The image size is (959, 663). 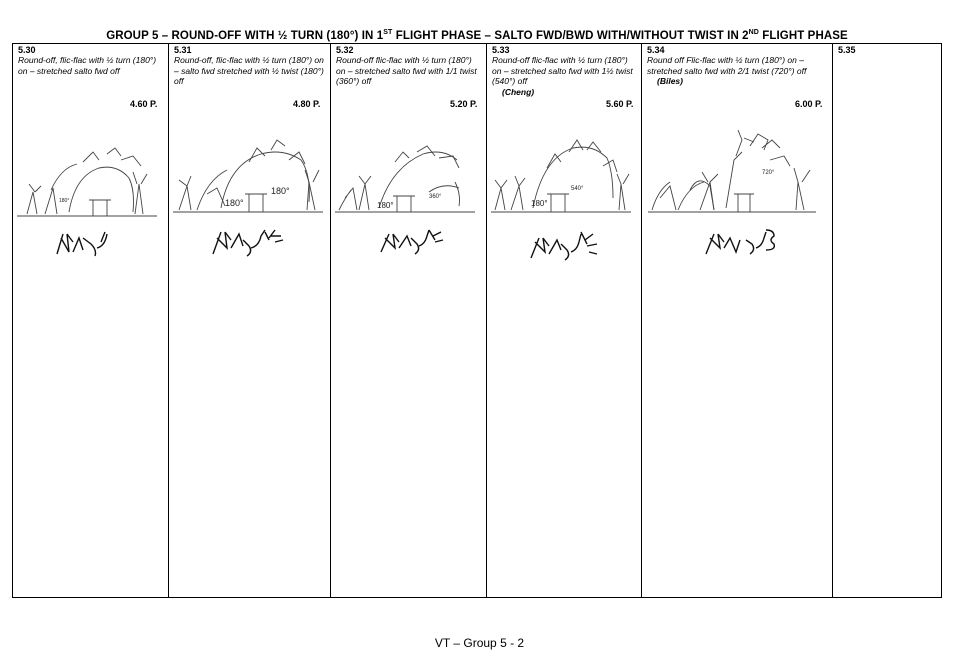 What do you see at coordinates (307, 104) in the screenshot?
I see `element-value: 4.80 P.` at bounding box center [307, 104].